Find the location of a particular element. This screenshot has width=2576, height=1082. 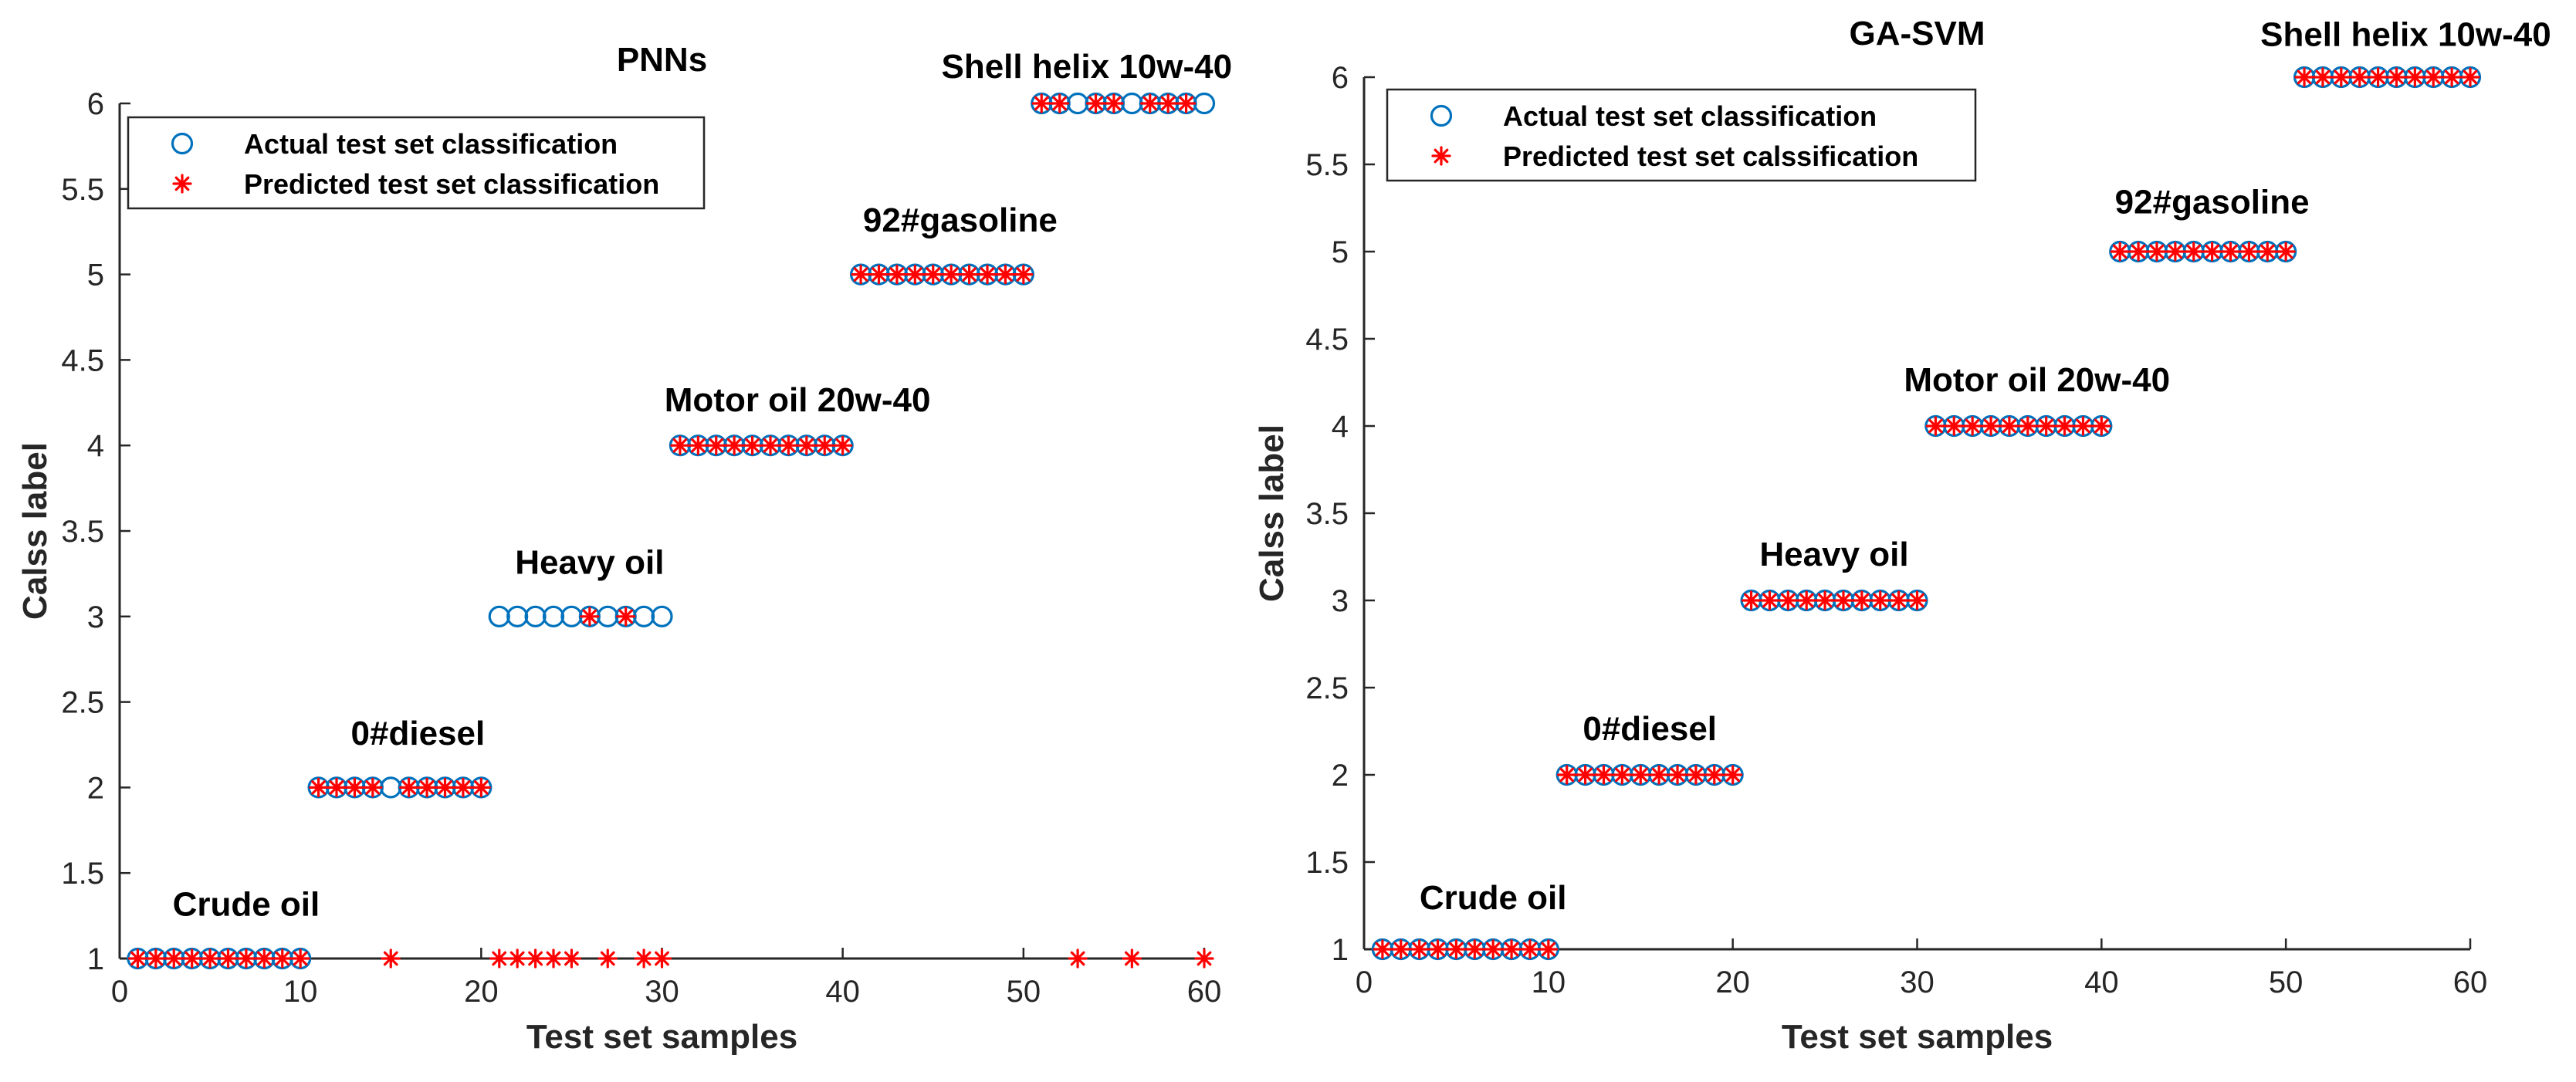

class-annotation: Motor oil 20w-40 is located at coordinates (798, 400).